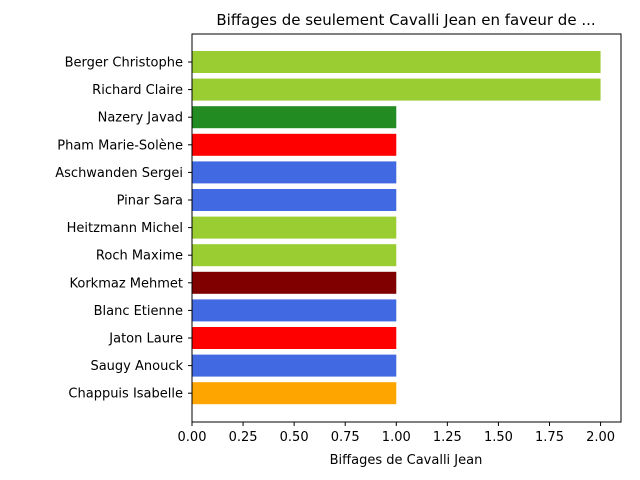  What do you see at coordinates (136, 366) in the screenshot?
I see `y-tick-label: Saugy Anouck` at bounding box center [136, 366].